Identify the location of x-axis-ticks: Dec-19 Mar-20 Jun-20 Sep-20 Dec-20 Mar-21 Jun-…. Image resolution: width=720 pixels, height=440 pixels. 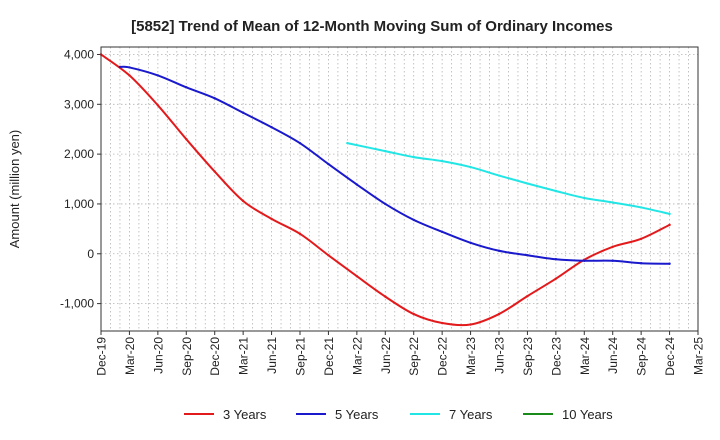
(400, 353).